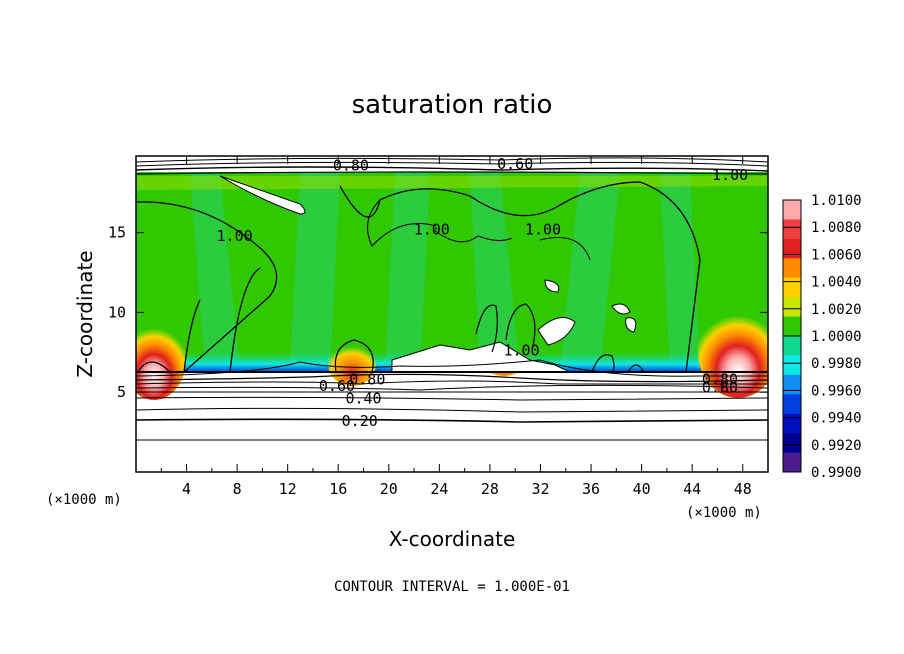  What do you see at coordinates (360, 421) in the screenshot?
I see `contour-label: 0.20` at bounding box center [360, 421].